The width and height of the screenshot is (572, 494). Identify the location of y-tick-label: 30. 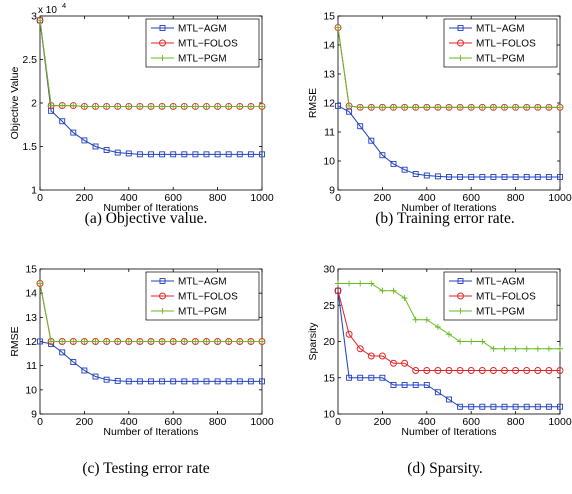
(329, 270).